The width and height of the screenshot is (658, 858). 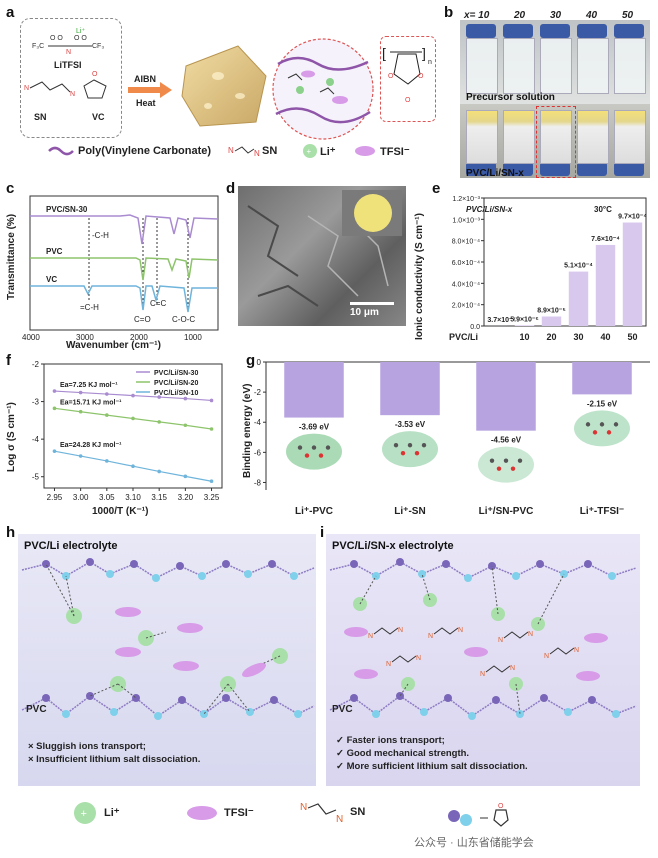 I want to click on ftir-line-vc, so click(x=124, y=299).